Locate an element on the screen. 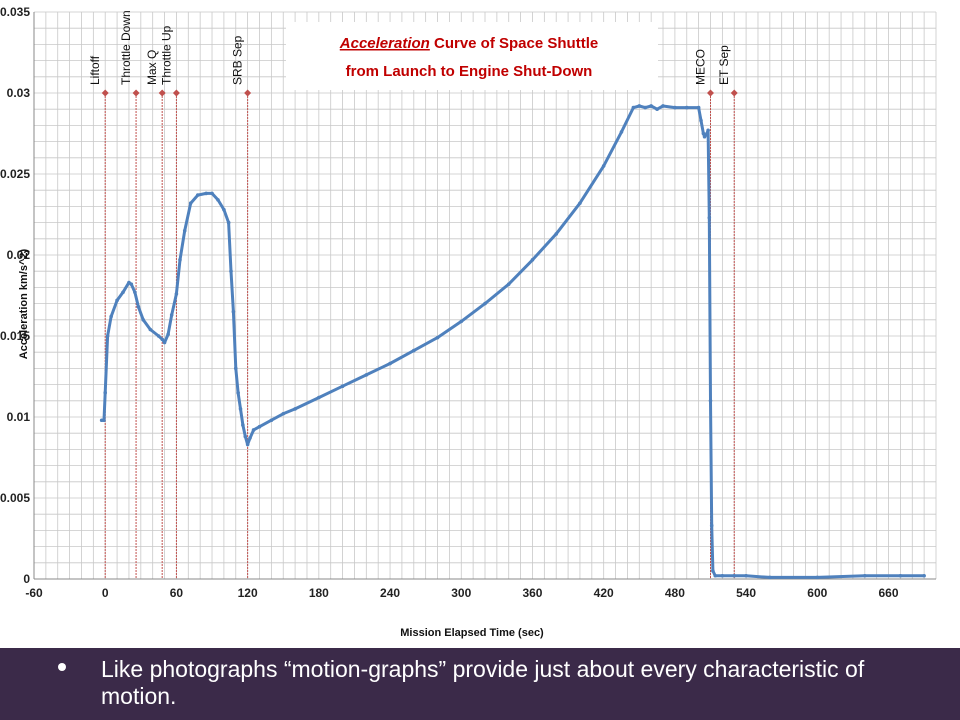 Image resolution: width=960 pixels, height=720 pixels. y-tick-label: 0.03 is located at coordinates (19, 93).